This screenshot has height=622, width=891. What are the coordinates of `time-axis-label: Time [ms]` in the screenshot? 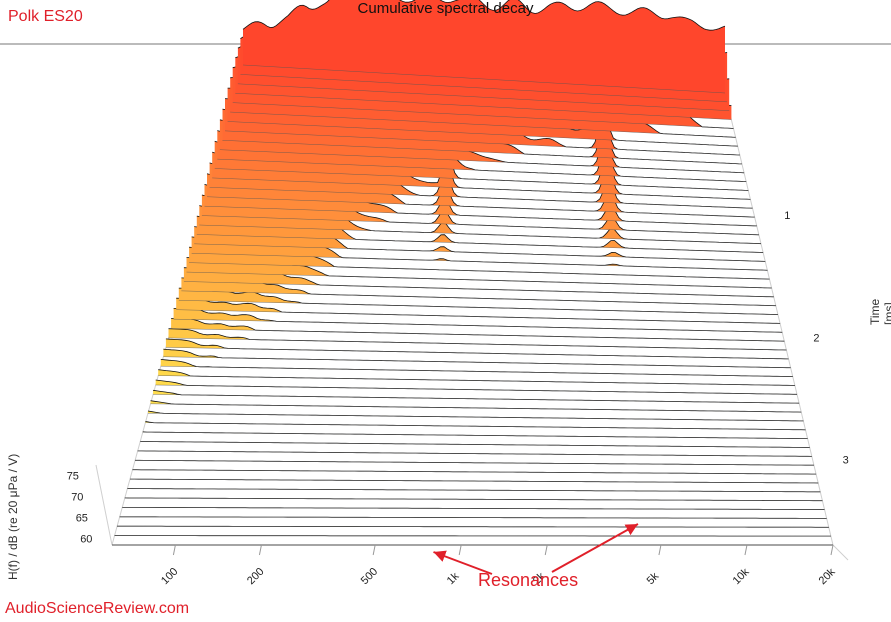 It's located at (879, 311).